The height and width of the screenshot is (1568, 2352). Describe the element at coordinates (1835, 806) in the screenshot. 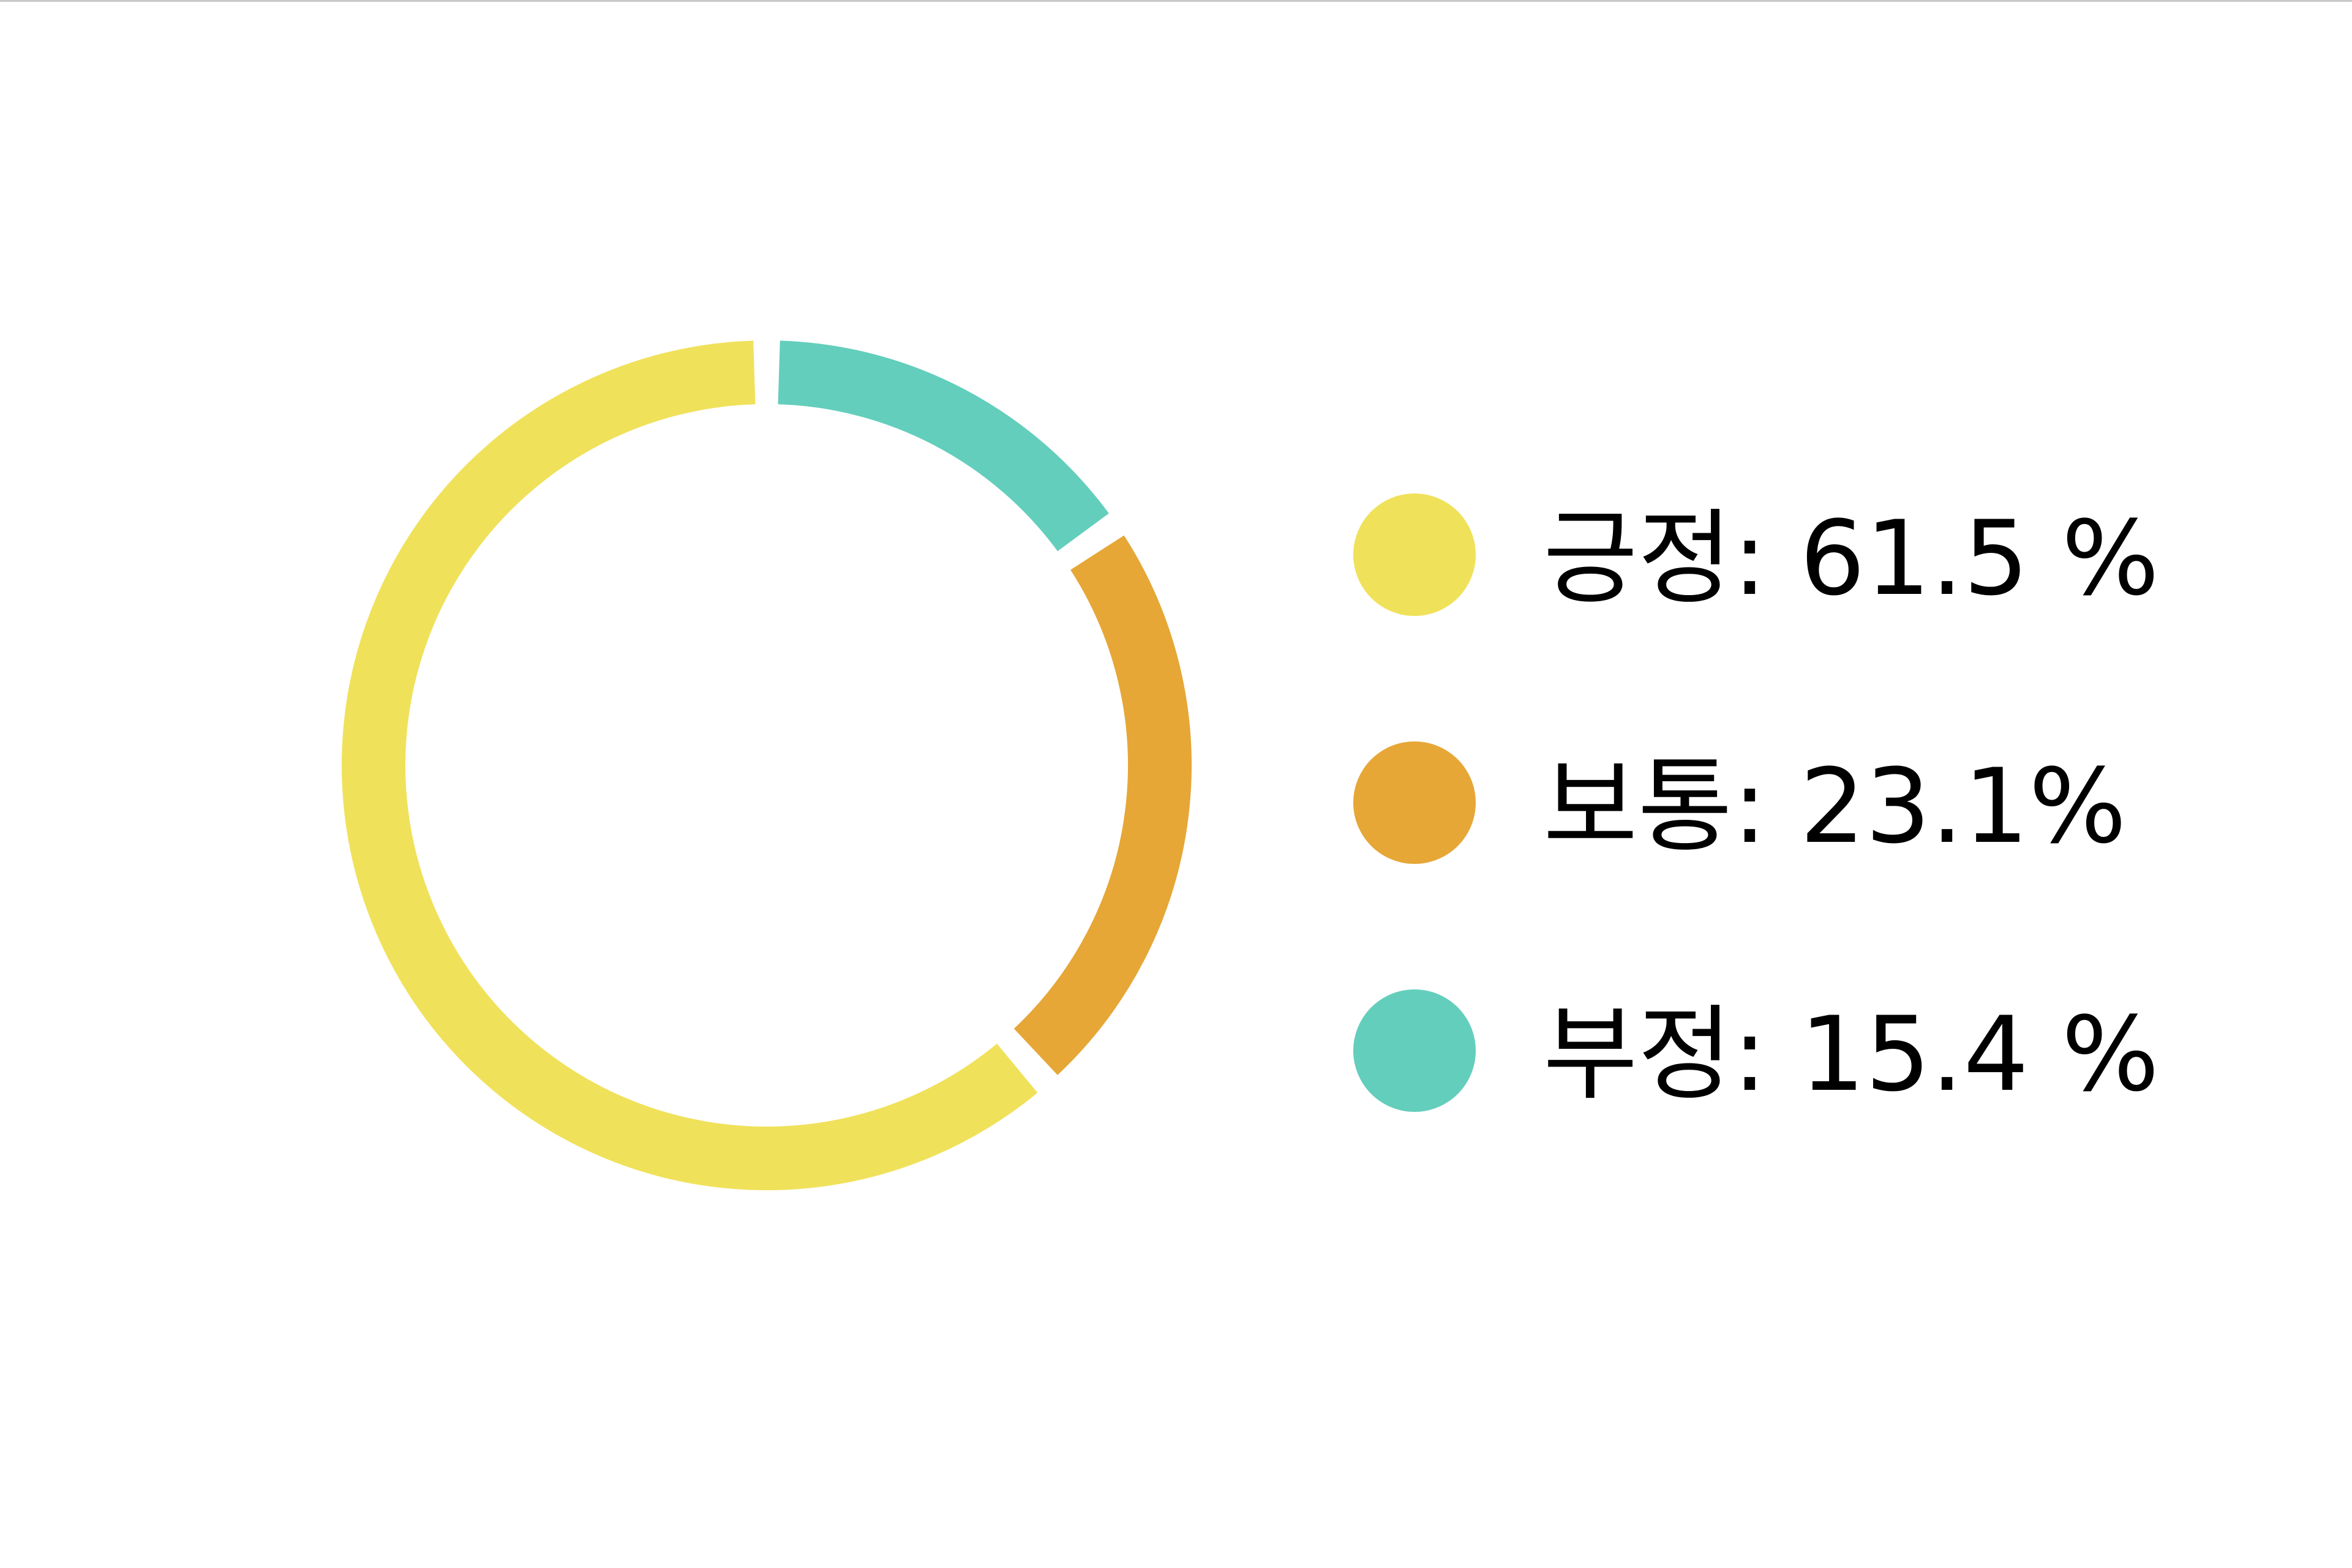

I see `legend-label-neutral: 보통: 23.1%` at that location.